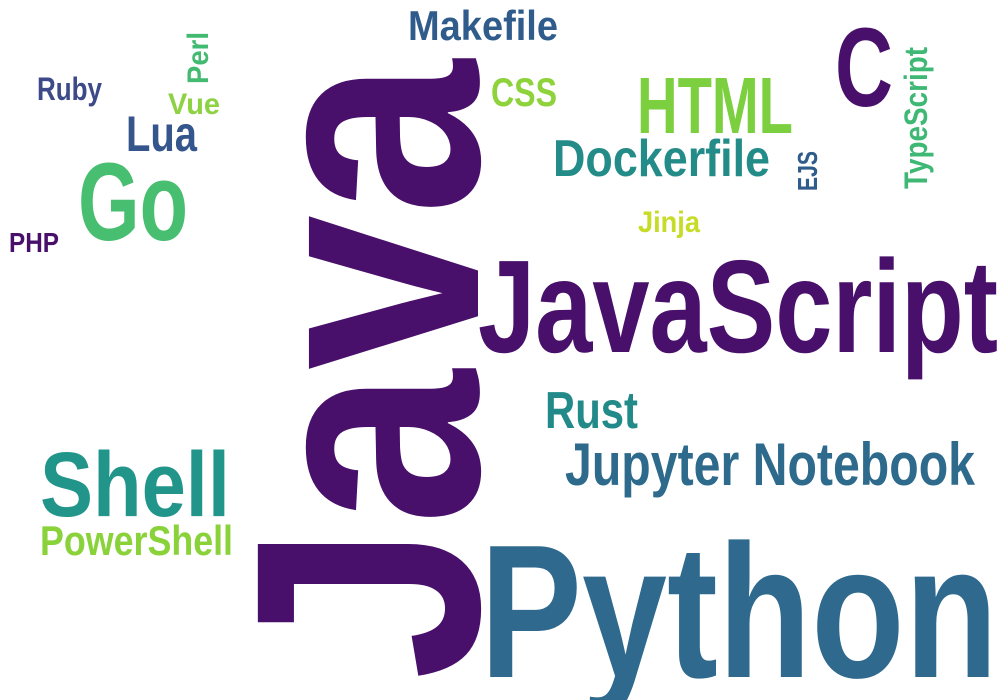 The height and width of the screenshot is (700, 1000). What do you see at coordinates (69, 89) in the screenshot?
I see `word-ruby: Ruby` at bounding box center [69, 89].